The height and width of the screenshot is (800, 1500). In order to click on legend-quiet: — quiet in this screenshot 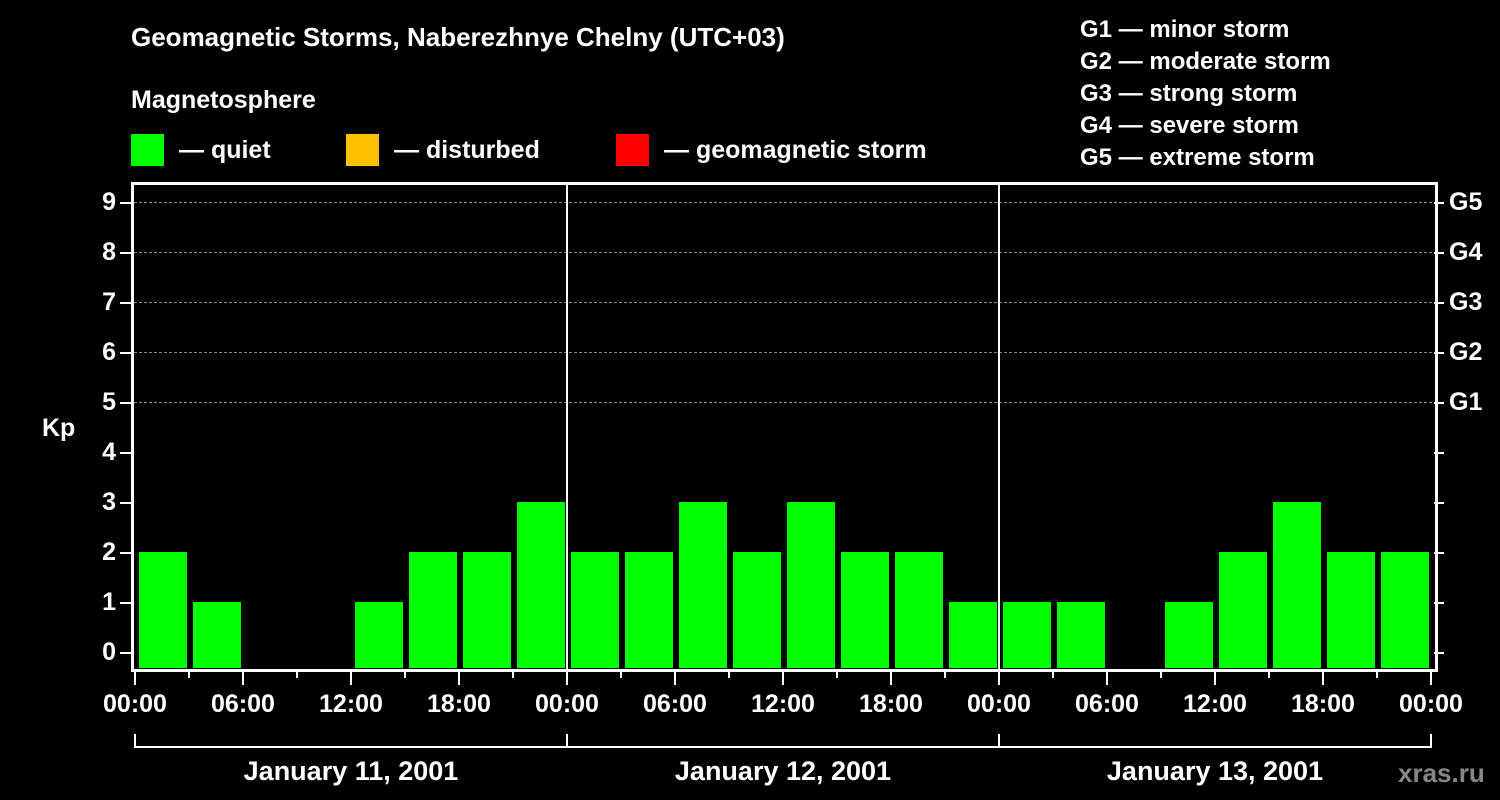, I will do `click(201, 150)`.